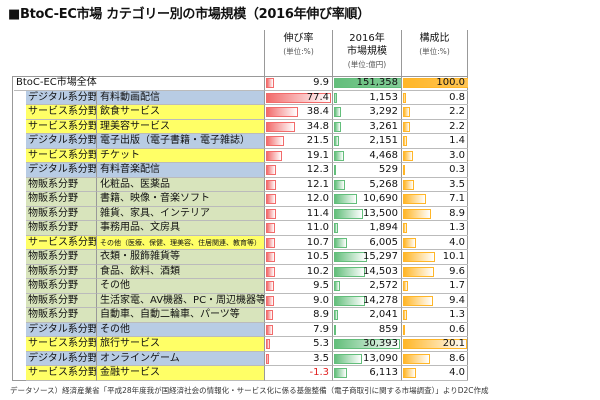 The width and height of the screenshot is (600, 400). Describe the element at coordinates (321, 329) in the screenshot. I see `growth-value: 7.9` at that location.